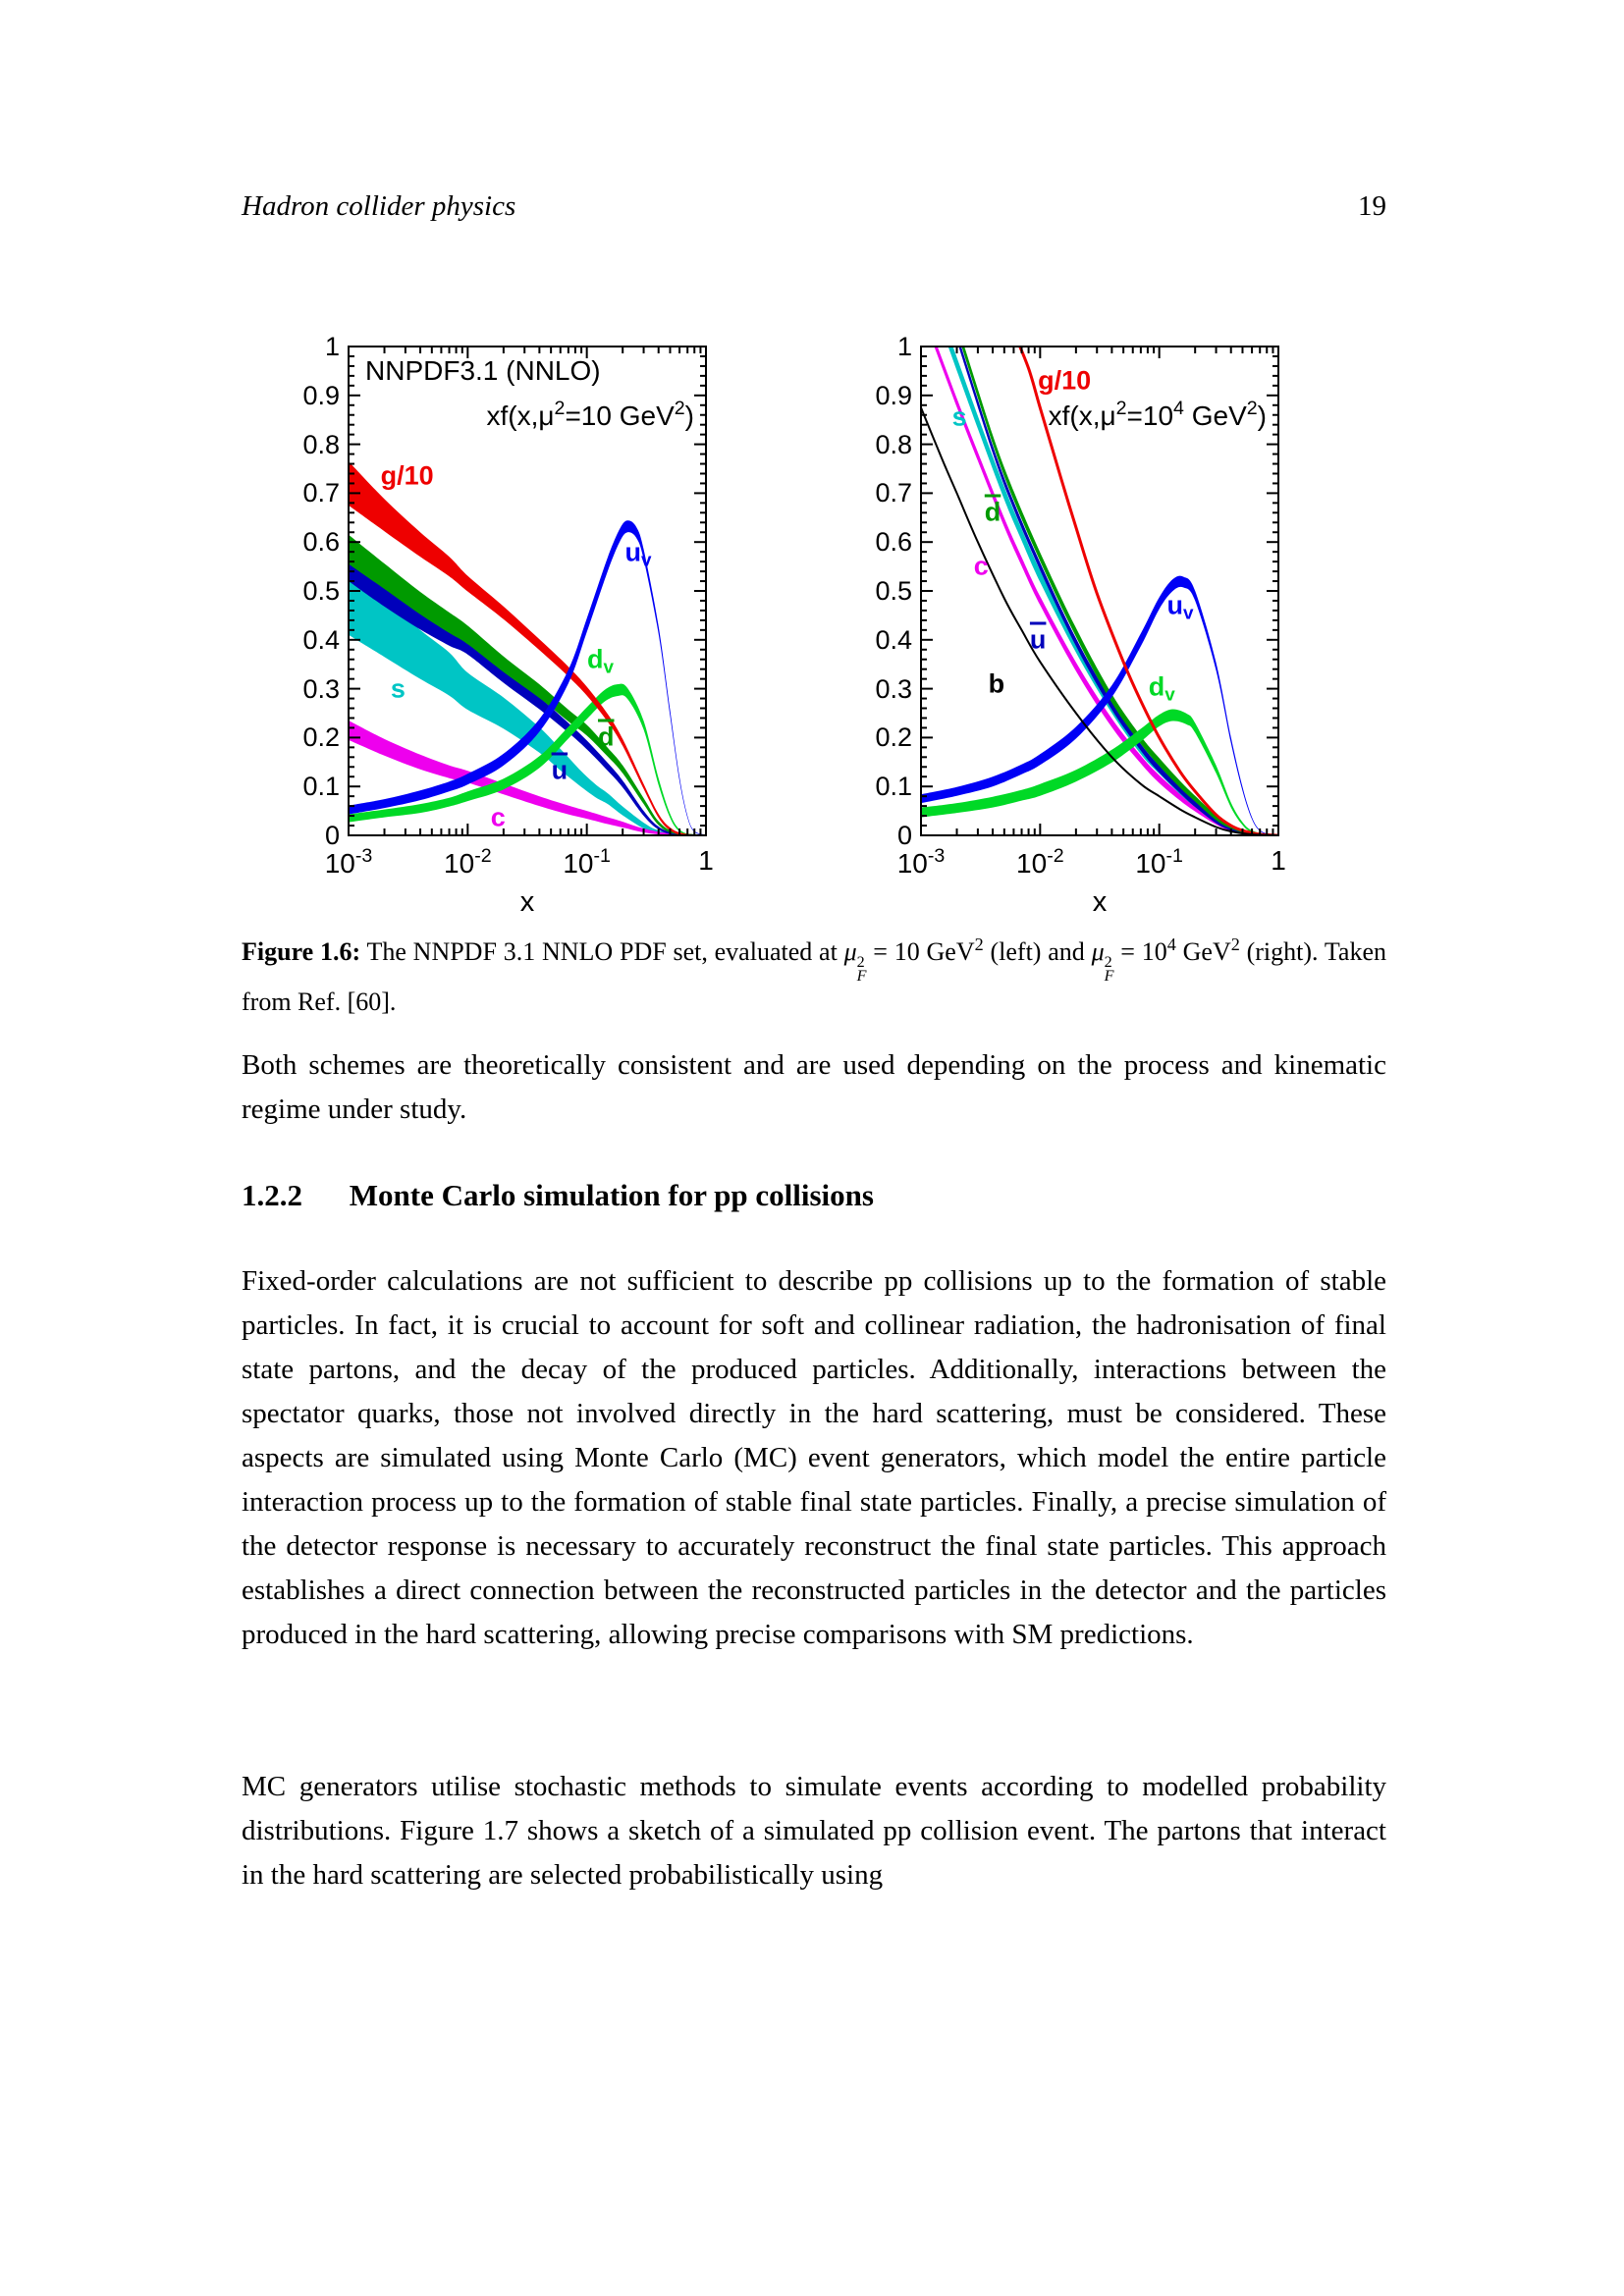  I want to click on curve-label-c: c, so click(498, 818).